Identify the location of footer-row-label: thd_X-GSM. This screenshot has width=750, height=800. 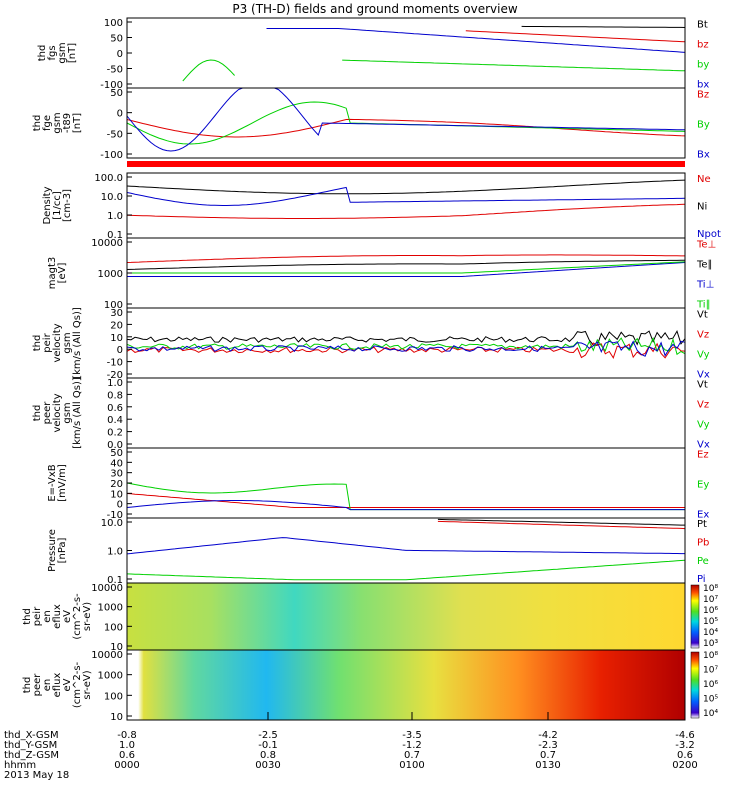
(31, 735).